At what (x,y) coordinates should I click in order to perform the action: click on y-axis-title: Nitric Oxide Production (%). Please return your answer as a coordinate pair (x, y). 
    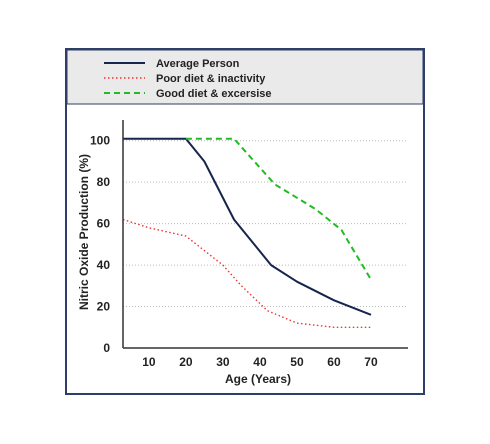
    Looking at the image, I should click on (84, 232).